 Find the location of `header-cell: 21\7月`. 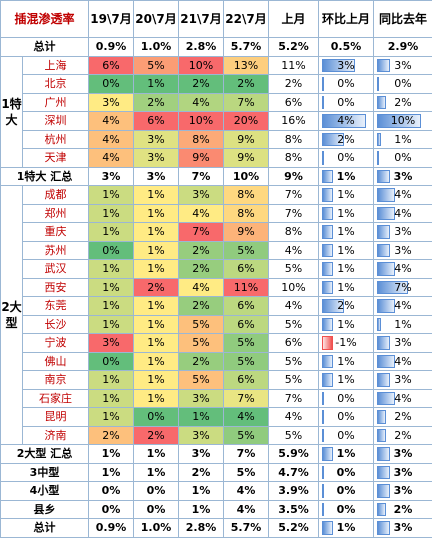

header-cell: 21\7月 is located at coordinates (201, 19).